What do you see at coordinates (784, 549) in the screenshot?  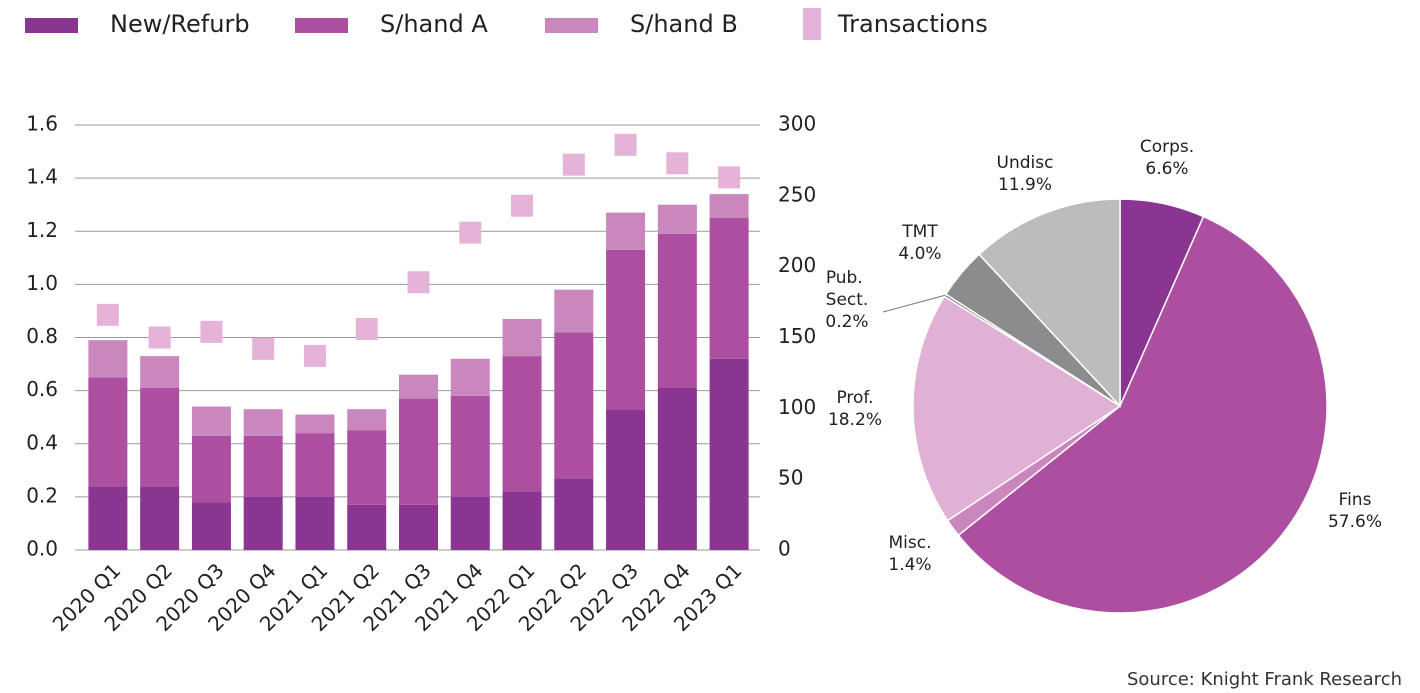 I see `y2-tick-label: 0` at bounding box center [784, 549].